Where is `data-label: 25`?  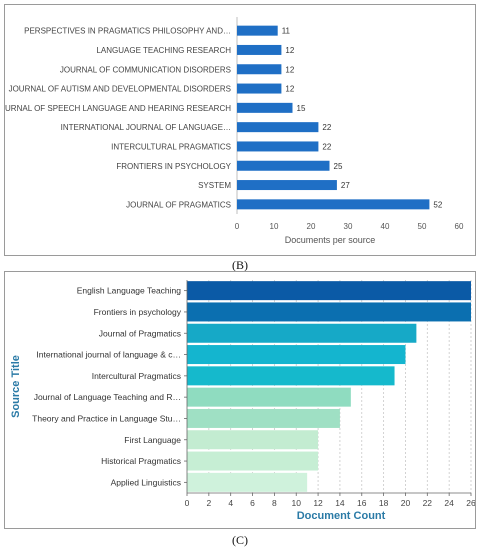 data-label: 25 is located at coordinates (338, 166).